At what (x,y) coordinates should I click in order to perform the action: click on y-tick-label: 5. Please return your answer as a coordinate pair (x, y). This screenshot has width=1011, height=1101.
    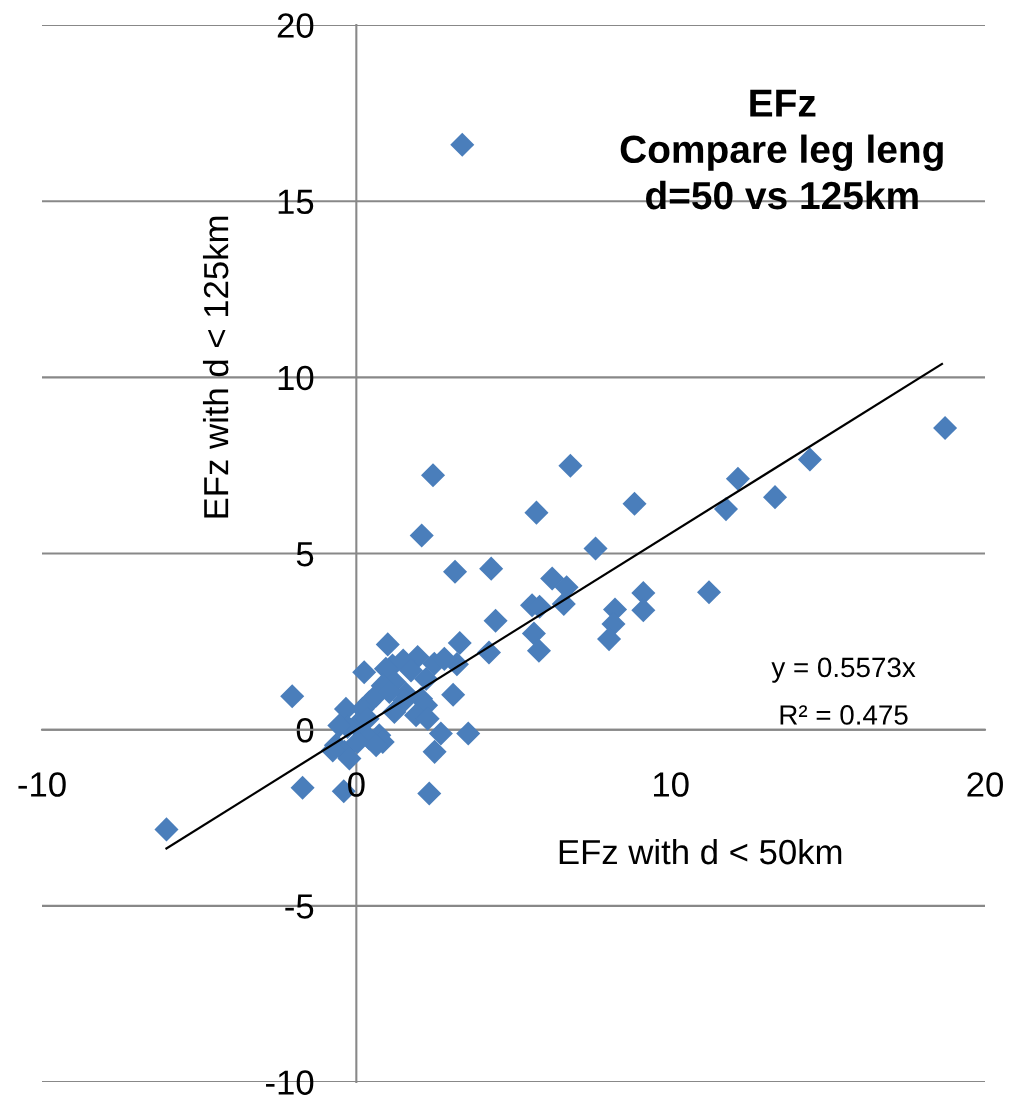
    Looking at the image, I should click on (305, 554).